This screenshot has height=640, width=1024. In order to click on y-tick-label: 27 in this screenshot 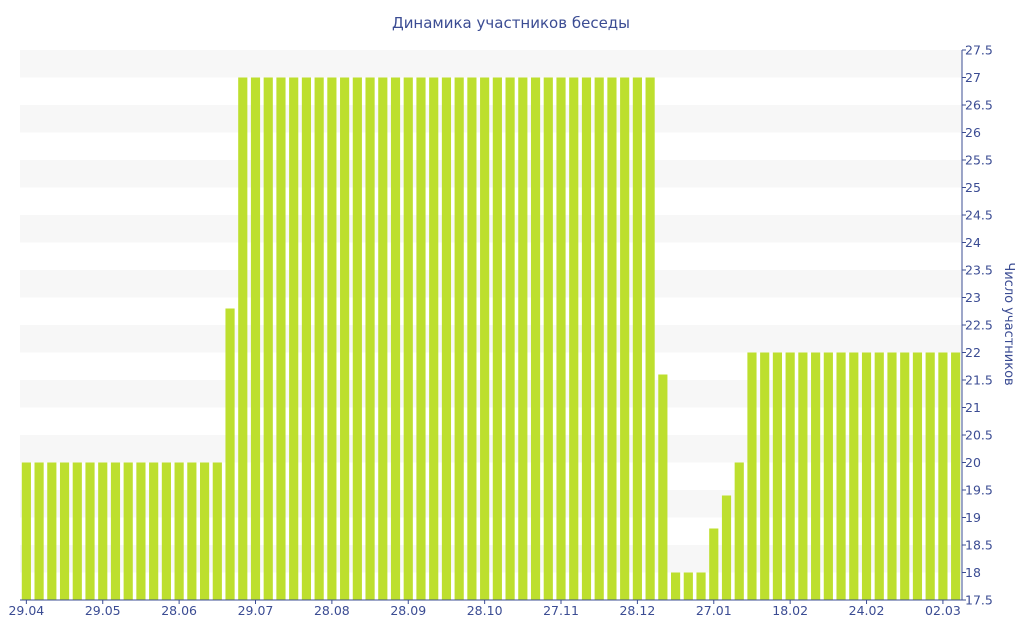, I will do `click(973, 77)`.